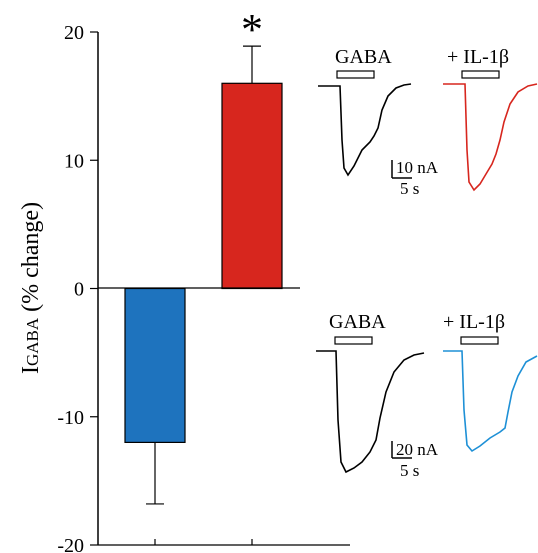 Image resolution: width=538 pixels, height=553 pixels. Describe the element at coordinates (252, 29) in the screenshot. I see `significance-asterisk: *` at that location.